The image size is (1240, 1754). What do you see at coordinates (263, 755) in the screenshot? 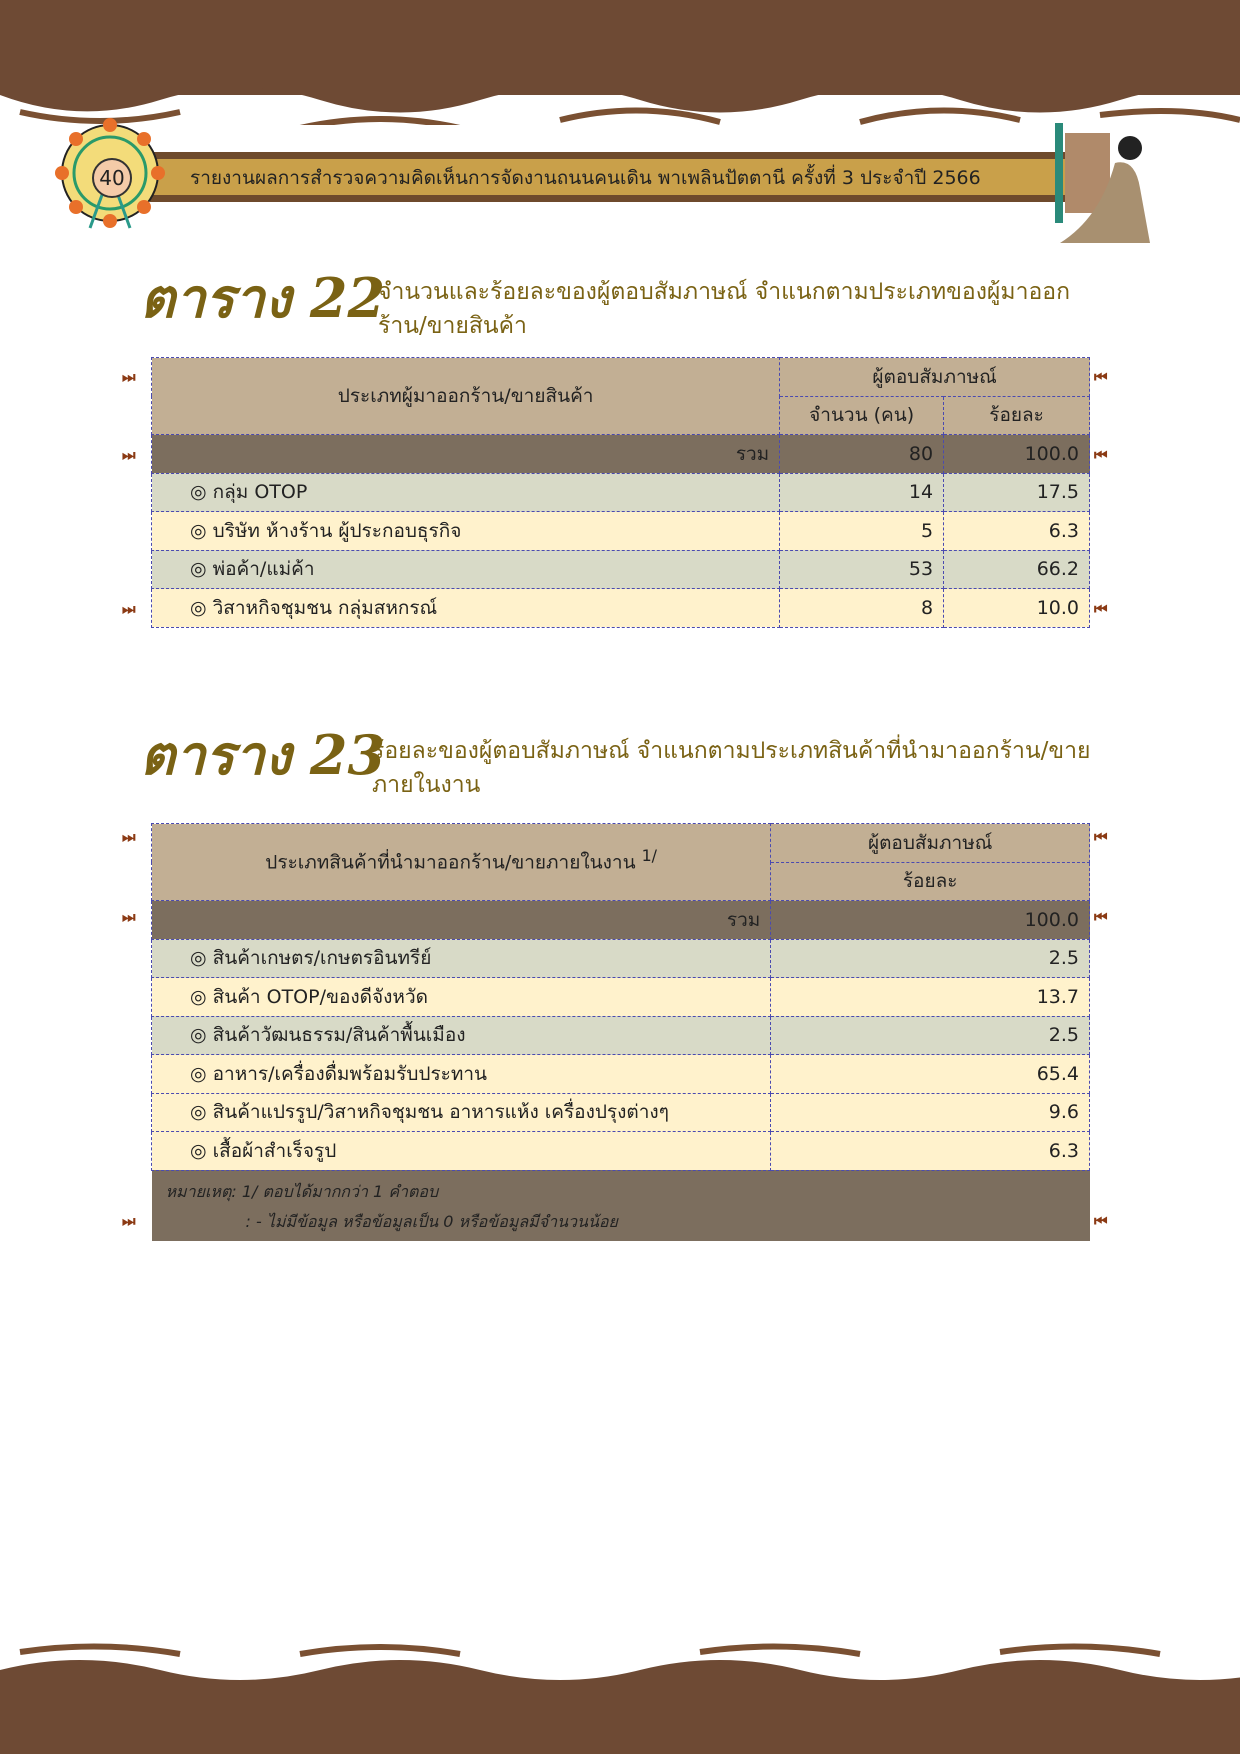
I see `table23-label: ตาราง 23` at bounding box center [263, 755].